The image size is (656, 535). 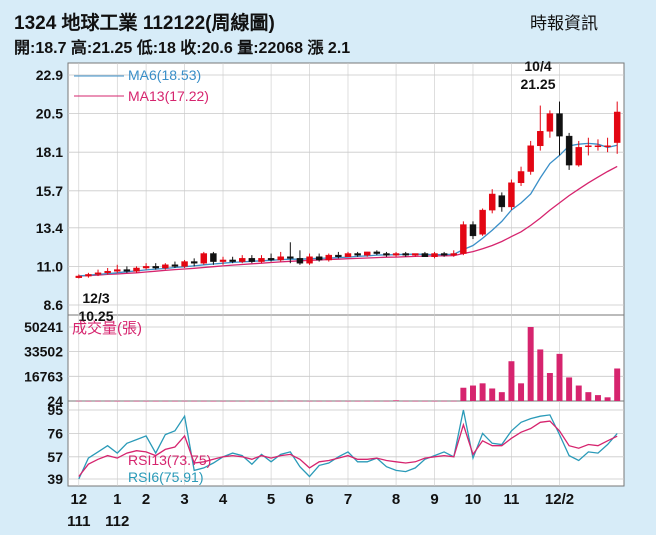 I want to click on price-tick-label: 13.4, so click(x=49, y=228).